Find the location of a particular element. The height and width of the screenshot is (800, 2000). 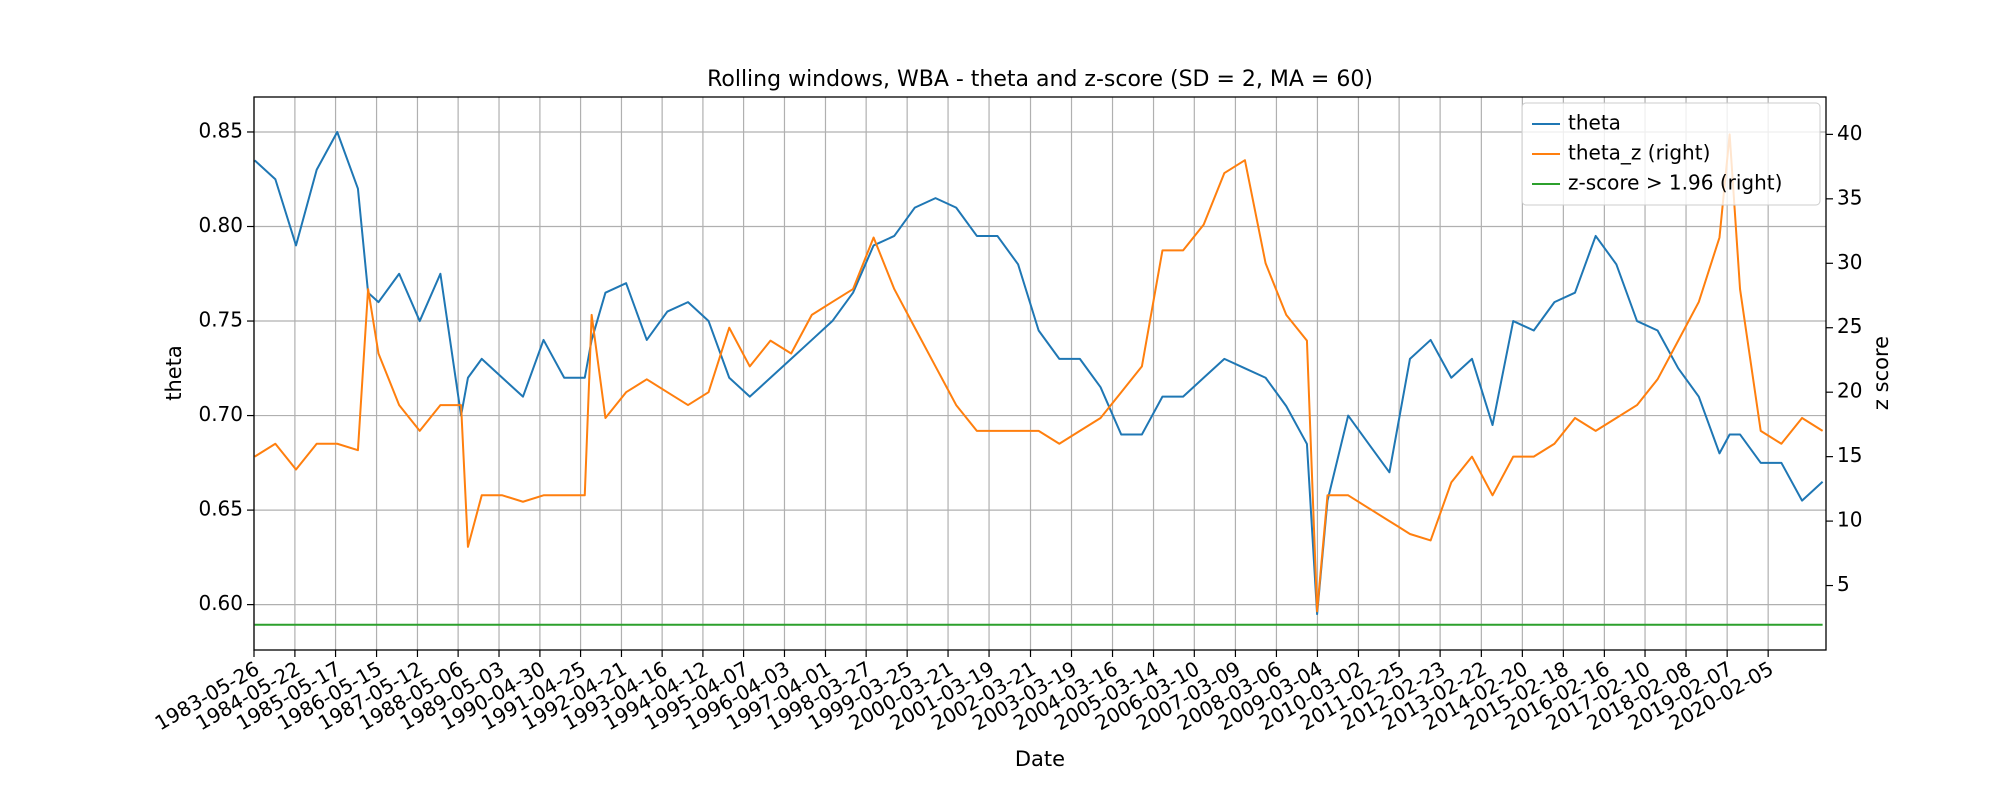

y-tick-label: 0.70 is located at coordinates (220, 414).